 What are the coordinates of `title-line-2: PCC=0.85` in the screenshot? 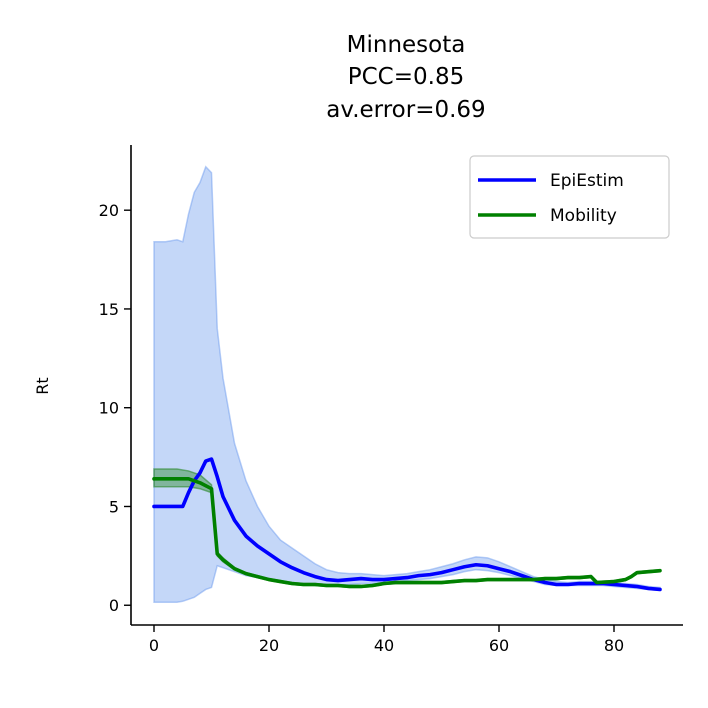 It's located at (406, 77).